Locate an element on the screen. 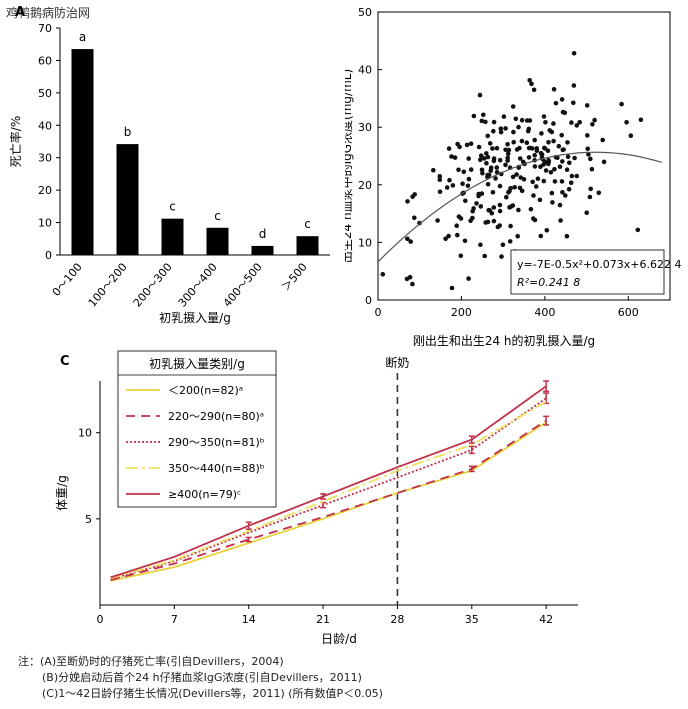 The width and height of the screenshot is (688, 709). legend-label: 290～350(n=81)ᵇ is located at coordinates (216, 442).